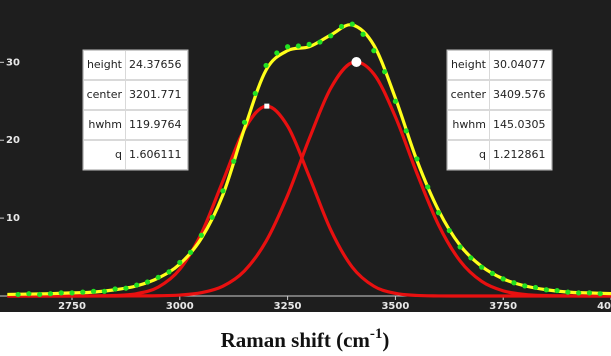 The image size is (611, 356). I want to click on param-value: 145.0305, so click(519, 124).